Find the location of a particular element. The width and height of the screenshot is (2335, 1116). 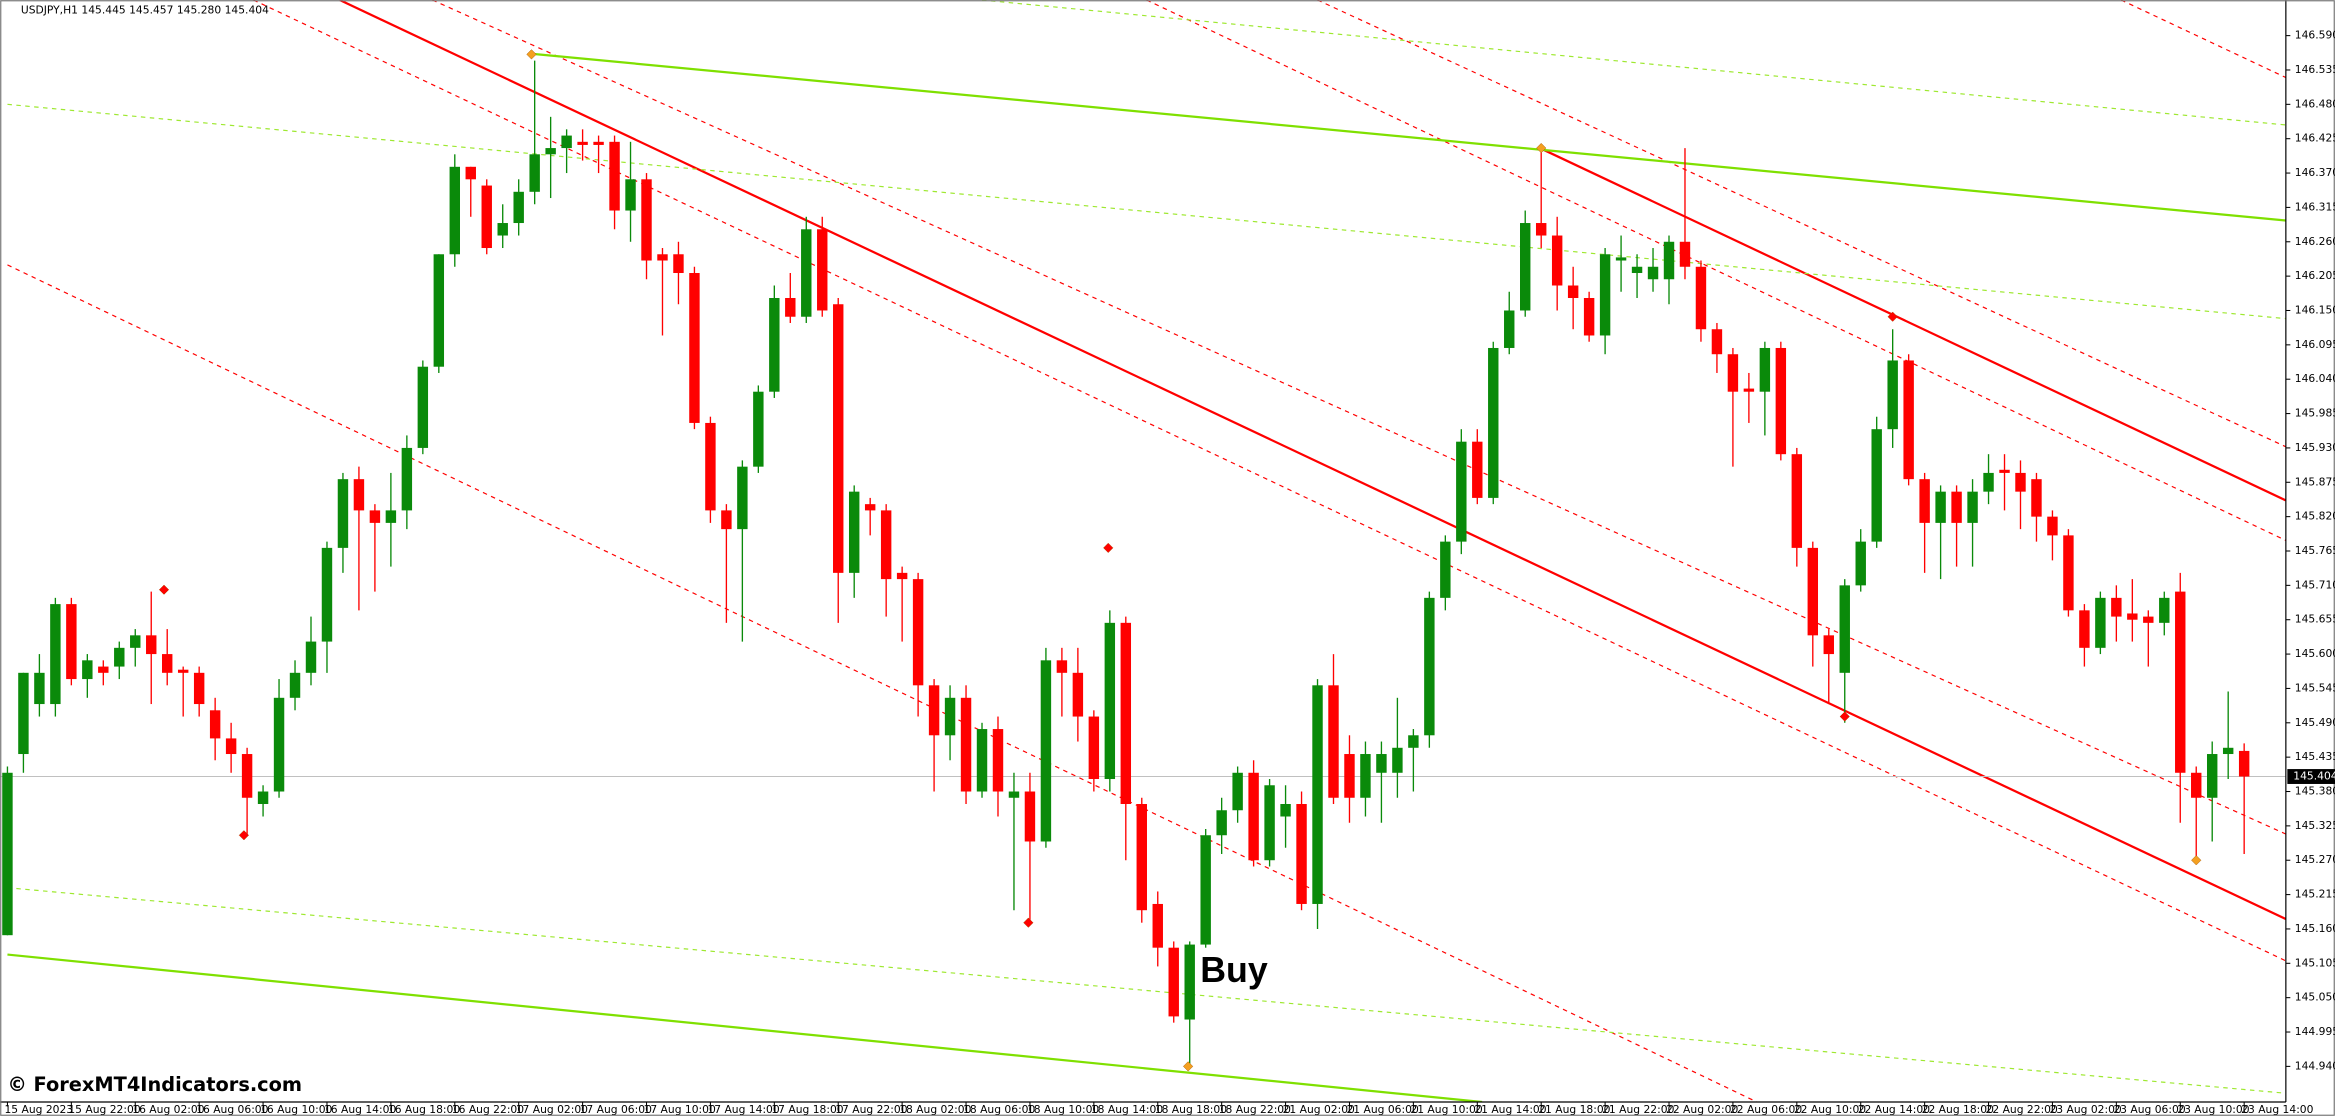

y-tick-label: 146.040 is located at coordinates (2315, 378).